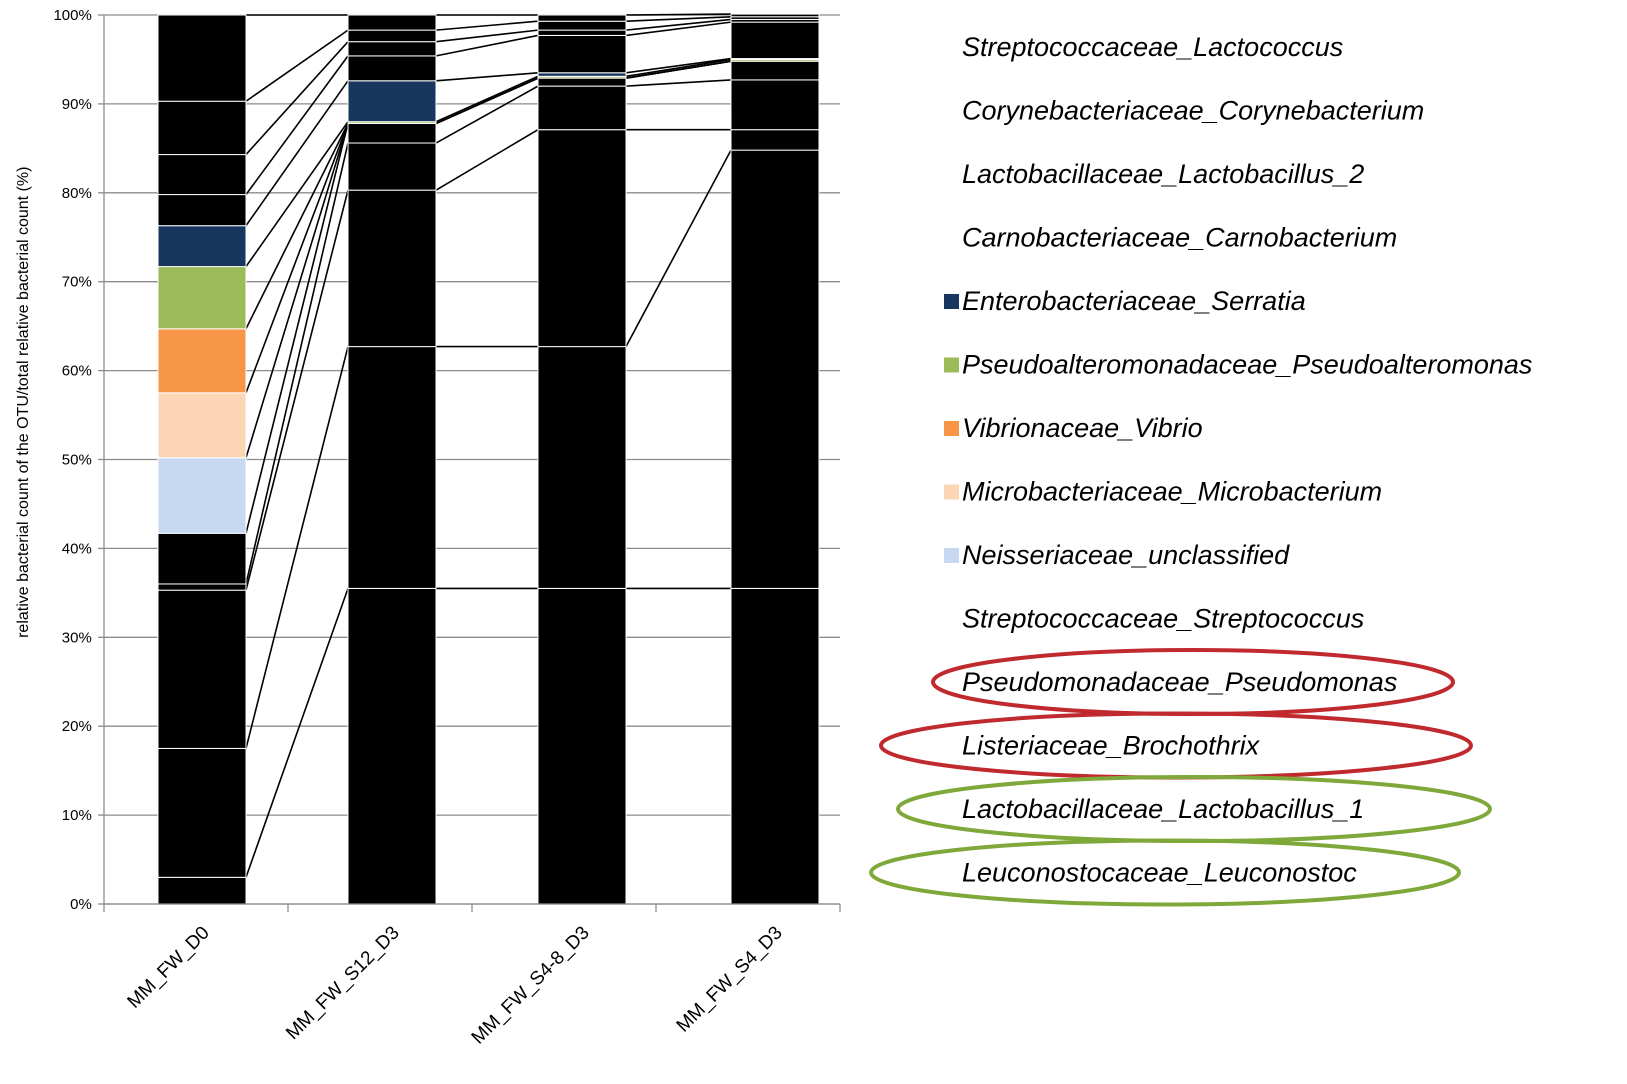 The image size is (1627, 1084). Describe the element at coordinates (1193, 111) in the screenshot. I see `legend-label: Corynebacteriaceae_Corynebacterium` at that location.